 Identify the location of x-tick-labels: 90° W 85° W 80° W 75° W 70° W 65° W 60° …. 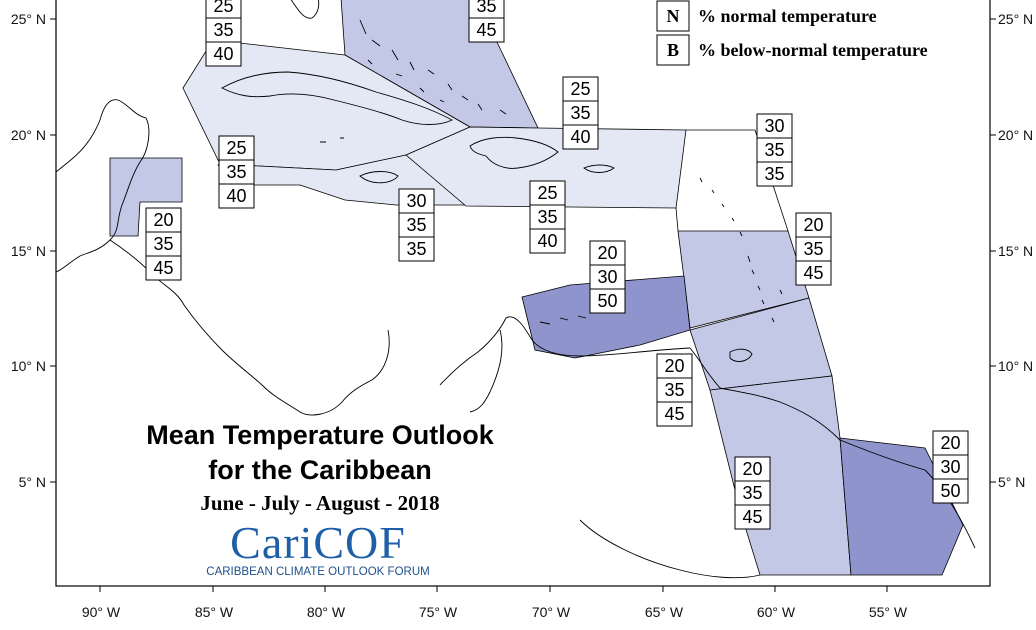
(495, 612).